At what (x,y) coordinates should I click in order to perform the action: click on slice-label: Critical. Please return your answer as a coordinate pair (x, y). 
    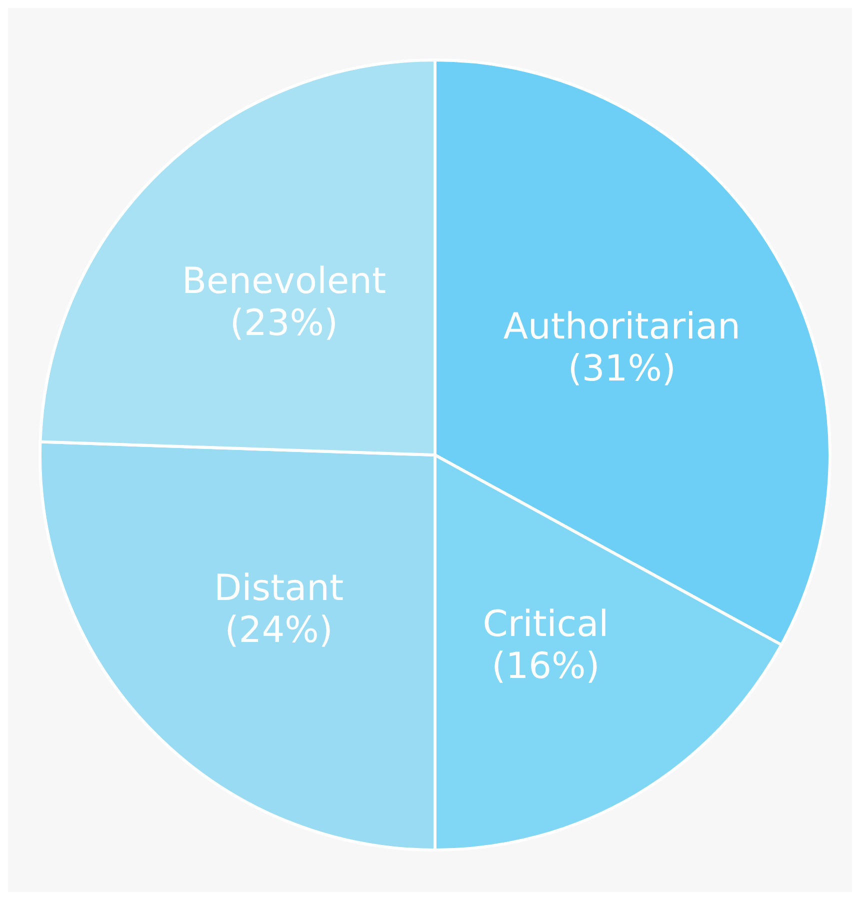
    Looking at the image, I should click on (545, 624).